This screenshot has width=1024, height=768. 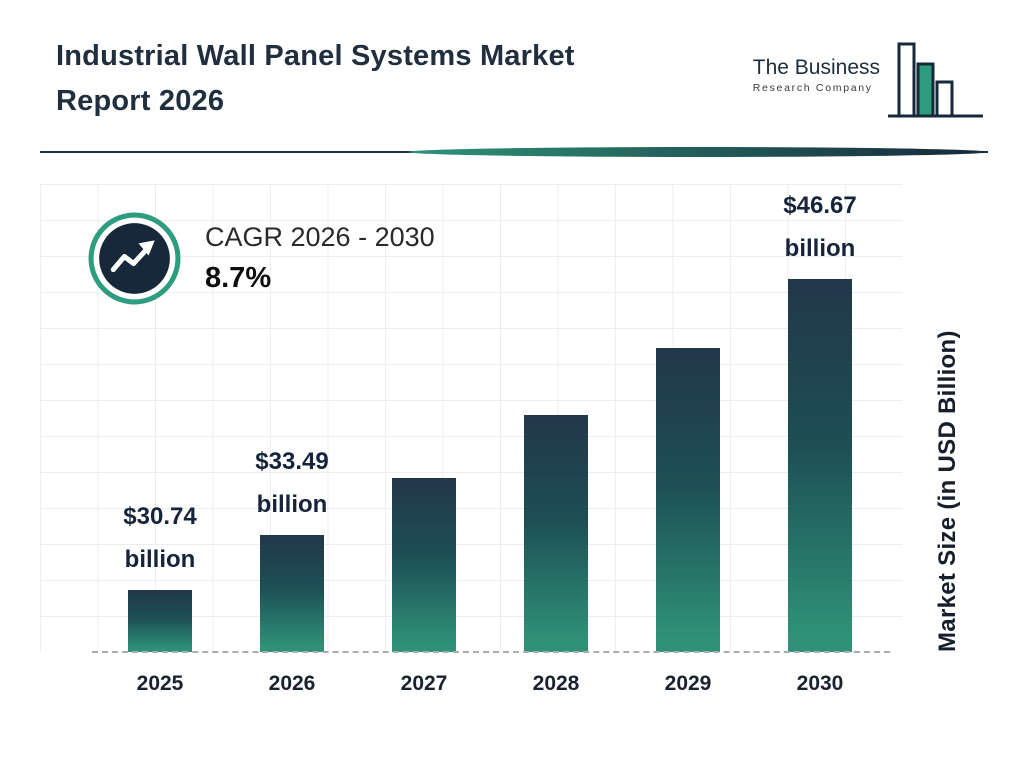 I want to click on title-line-1: Industrial Wall Panel Systems Market, so click(x=315, y=56).